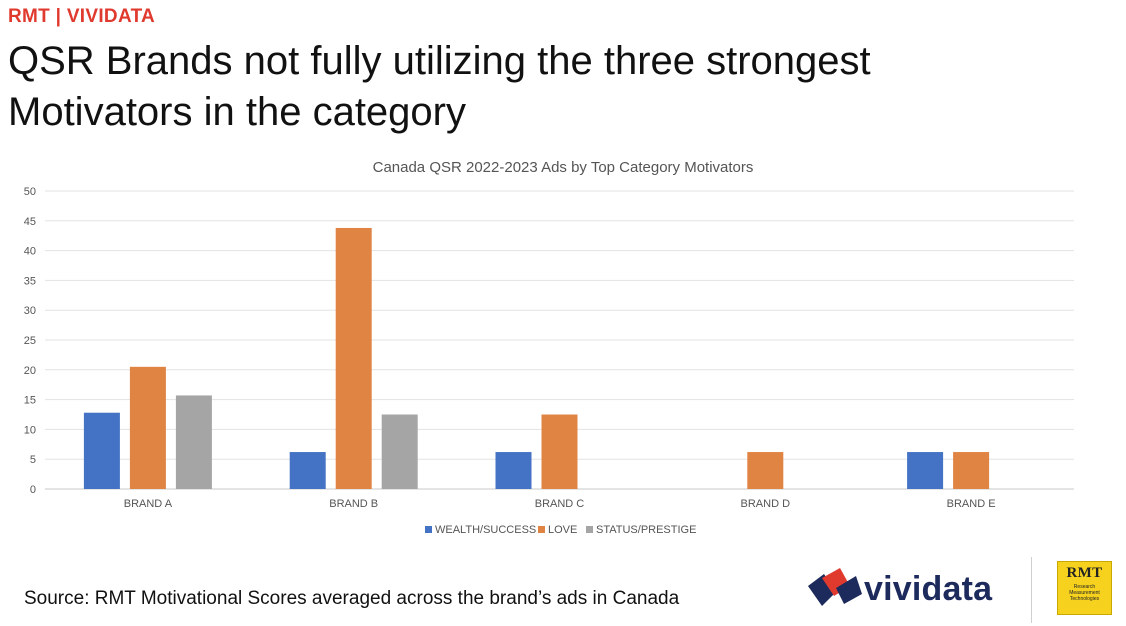 The height and width of the screenshot is (626, 1126). What do you see at coordinates (30, 401) in the screenshot?
I see `y-tick-label: 15` at bounding box center [30, 401].